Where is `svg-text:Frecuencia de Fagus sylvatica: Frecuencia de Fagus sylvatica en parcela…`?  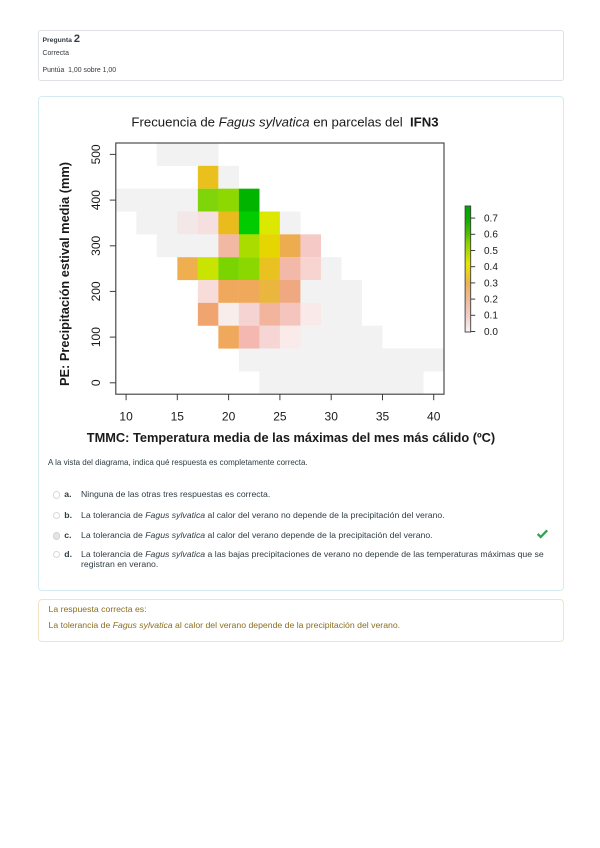 svg-text:Frecuencia de Fagus sylvatica: Frecuencia de Fagus sylvatica en parcela… is located at coordinates (284, 122).